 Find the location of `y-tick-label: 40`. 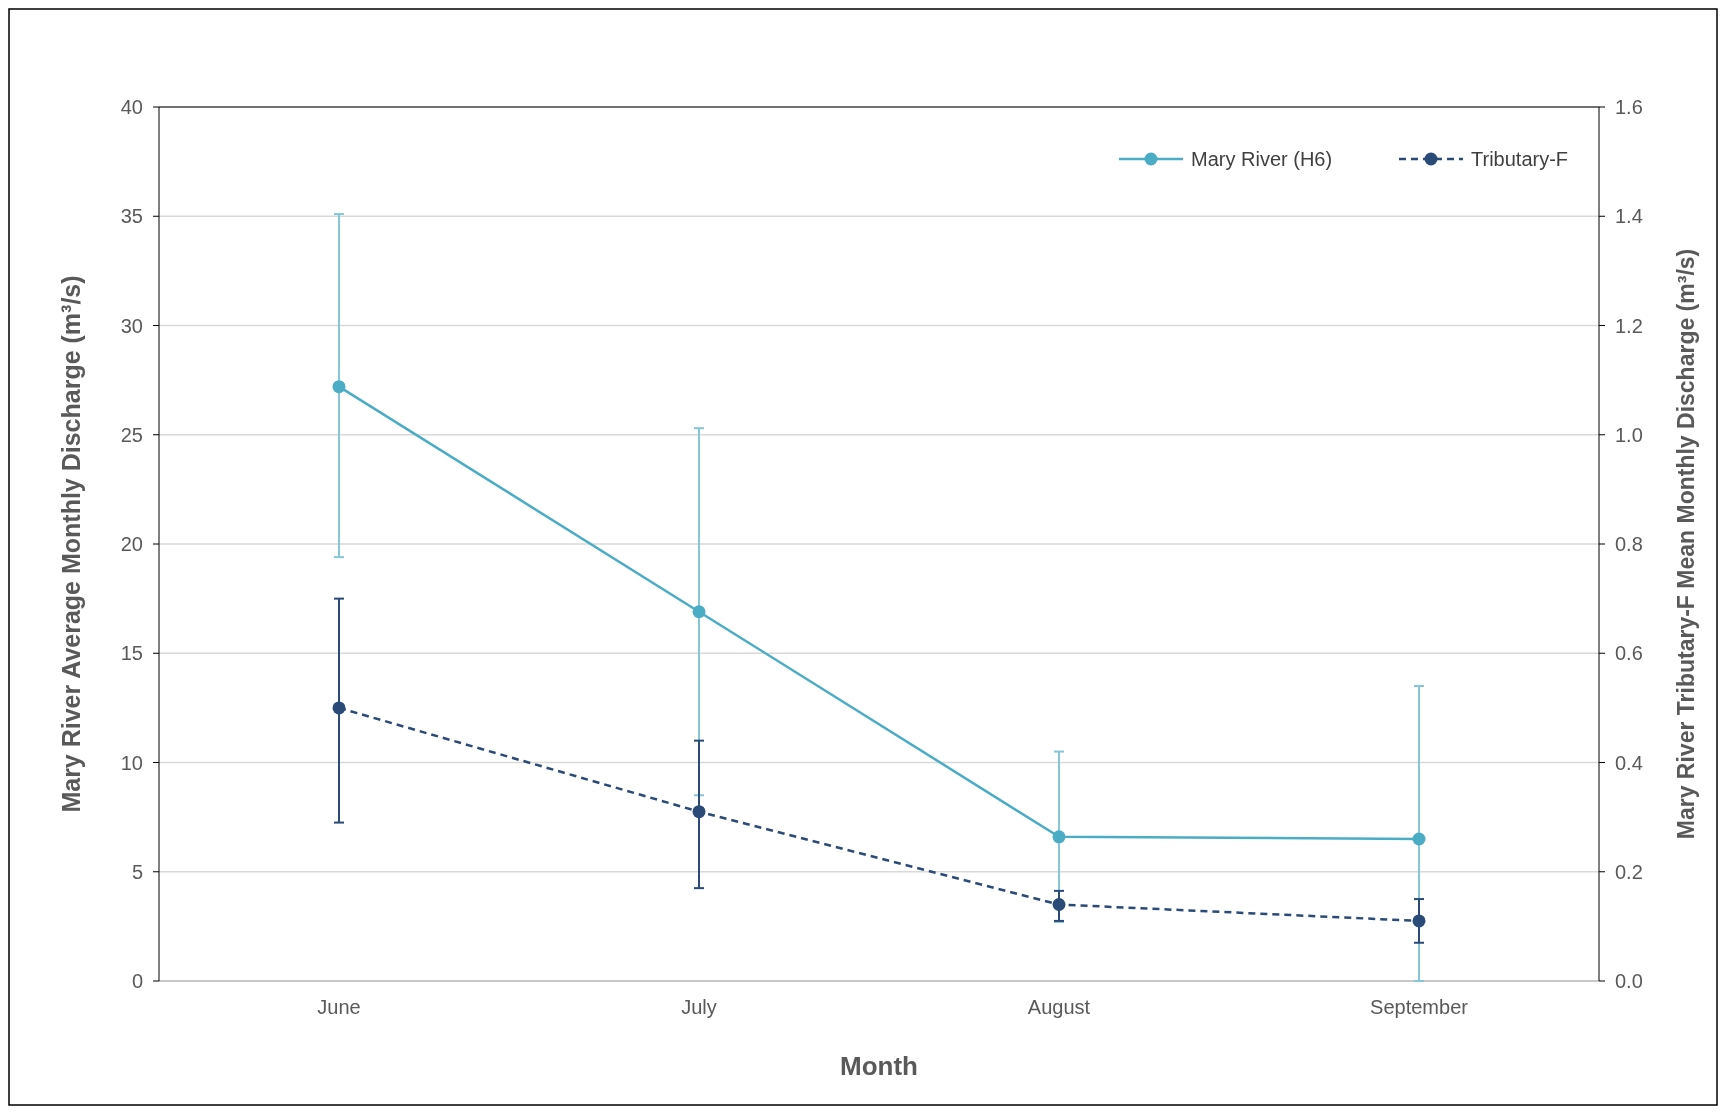

y-tick-label: 40 is located at coordinates (131, 107).